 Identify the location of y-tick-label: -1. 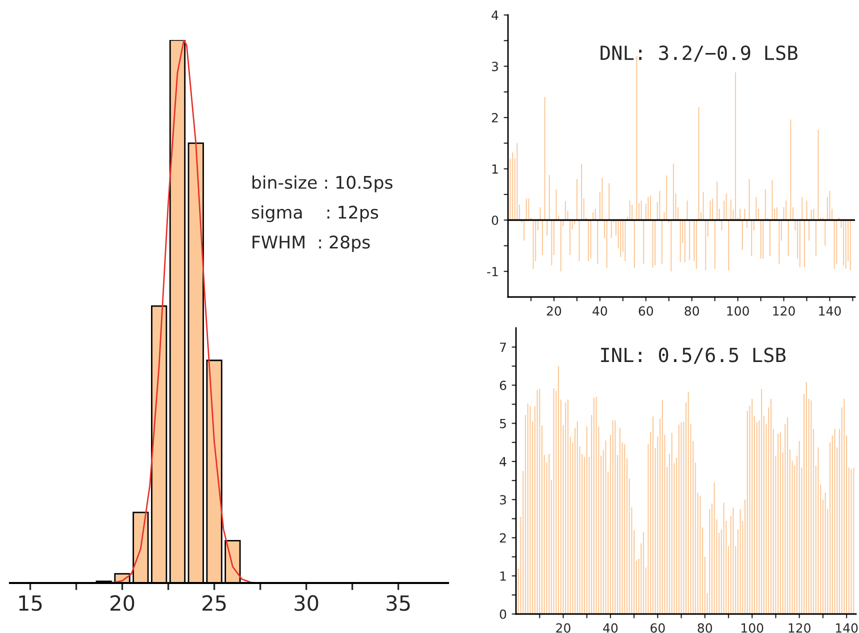
(492, 271).